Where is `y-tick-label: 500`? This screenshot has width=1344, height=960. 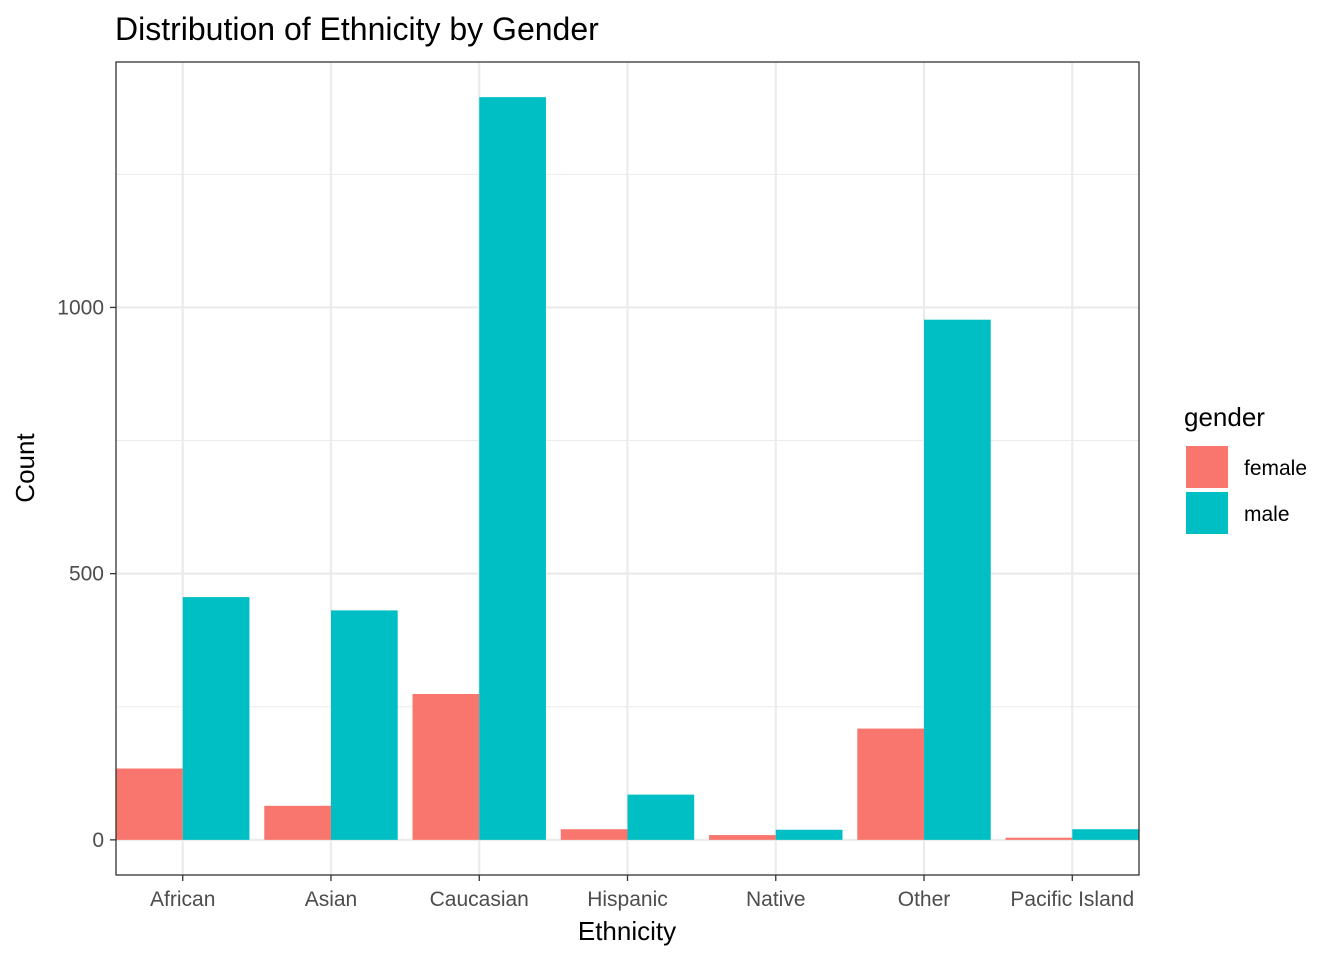
y-tick-label: 500 is located at coordinates (86, 574).